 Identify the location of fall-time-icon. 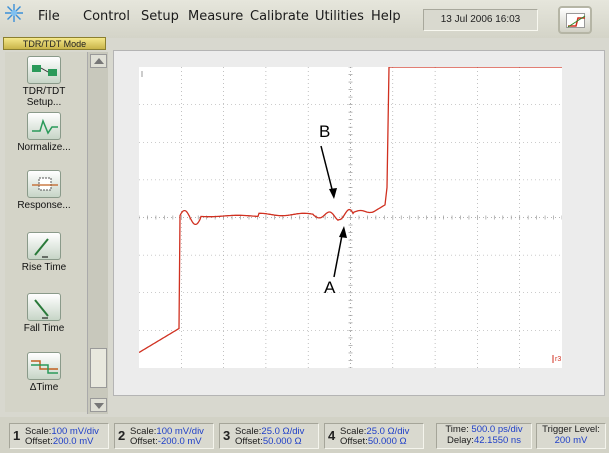
(44, 307).